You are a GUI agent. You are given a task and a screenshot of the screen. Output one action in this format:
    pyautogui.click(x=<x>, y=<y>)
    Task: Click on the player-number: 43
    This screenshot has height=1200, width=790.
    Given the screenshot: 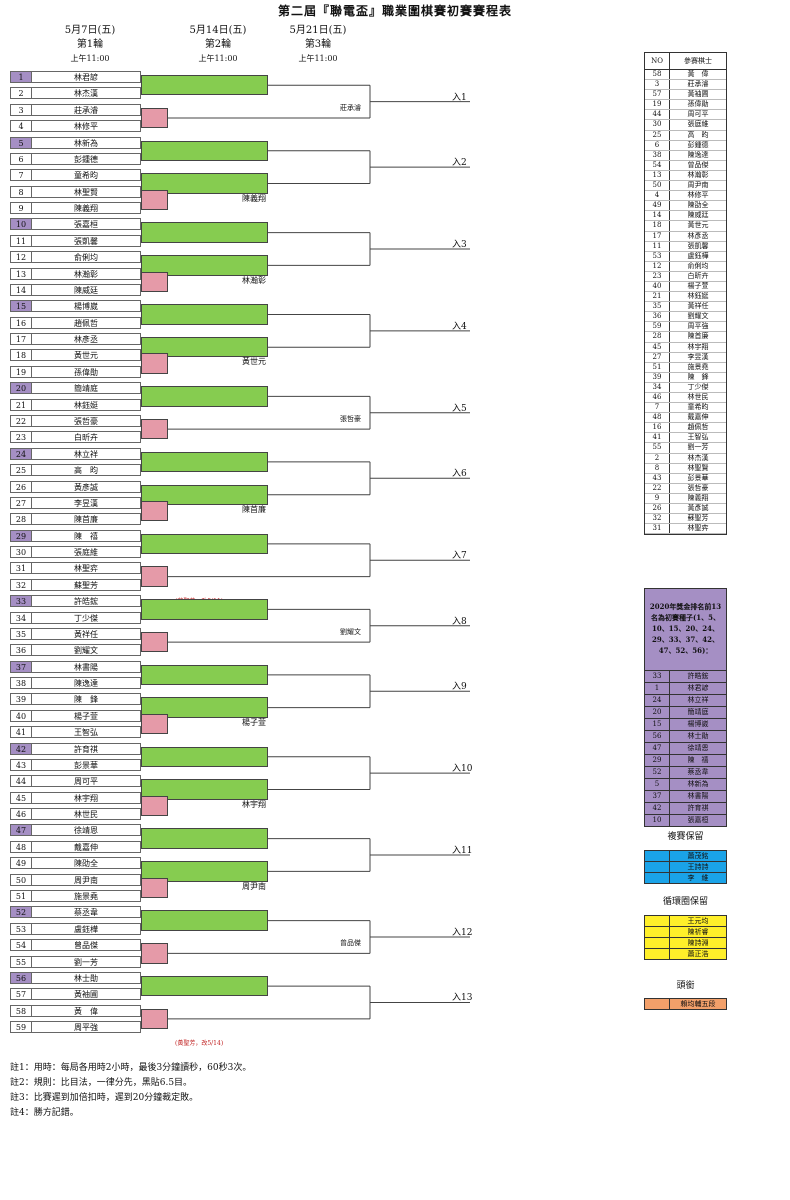 What is the action you would take?
    pyautogui.click(x=21, y=764)
    